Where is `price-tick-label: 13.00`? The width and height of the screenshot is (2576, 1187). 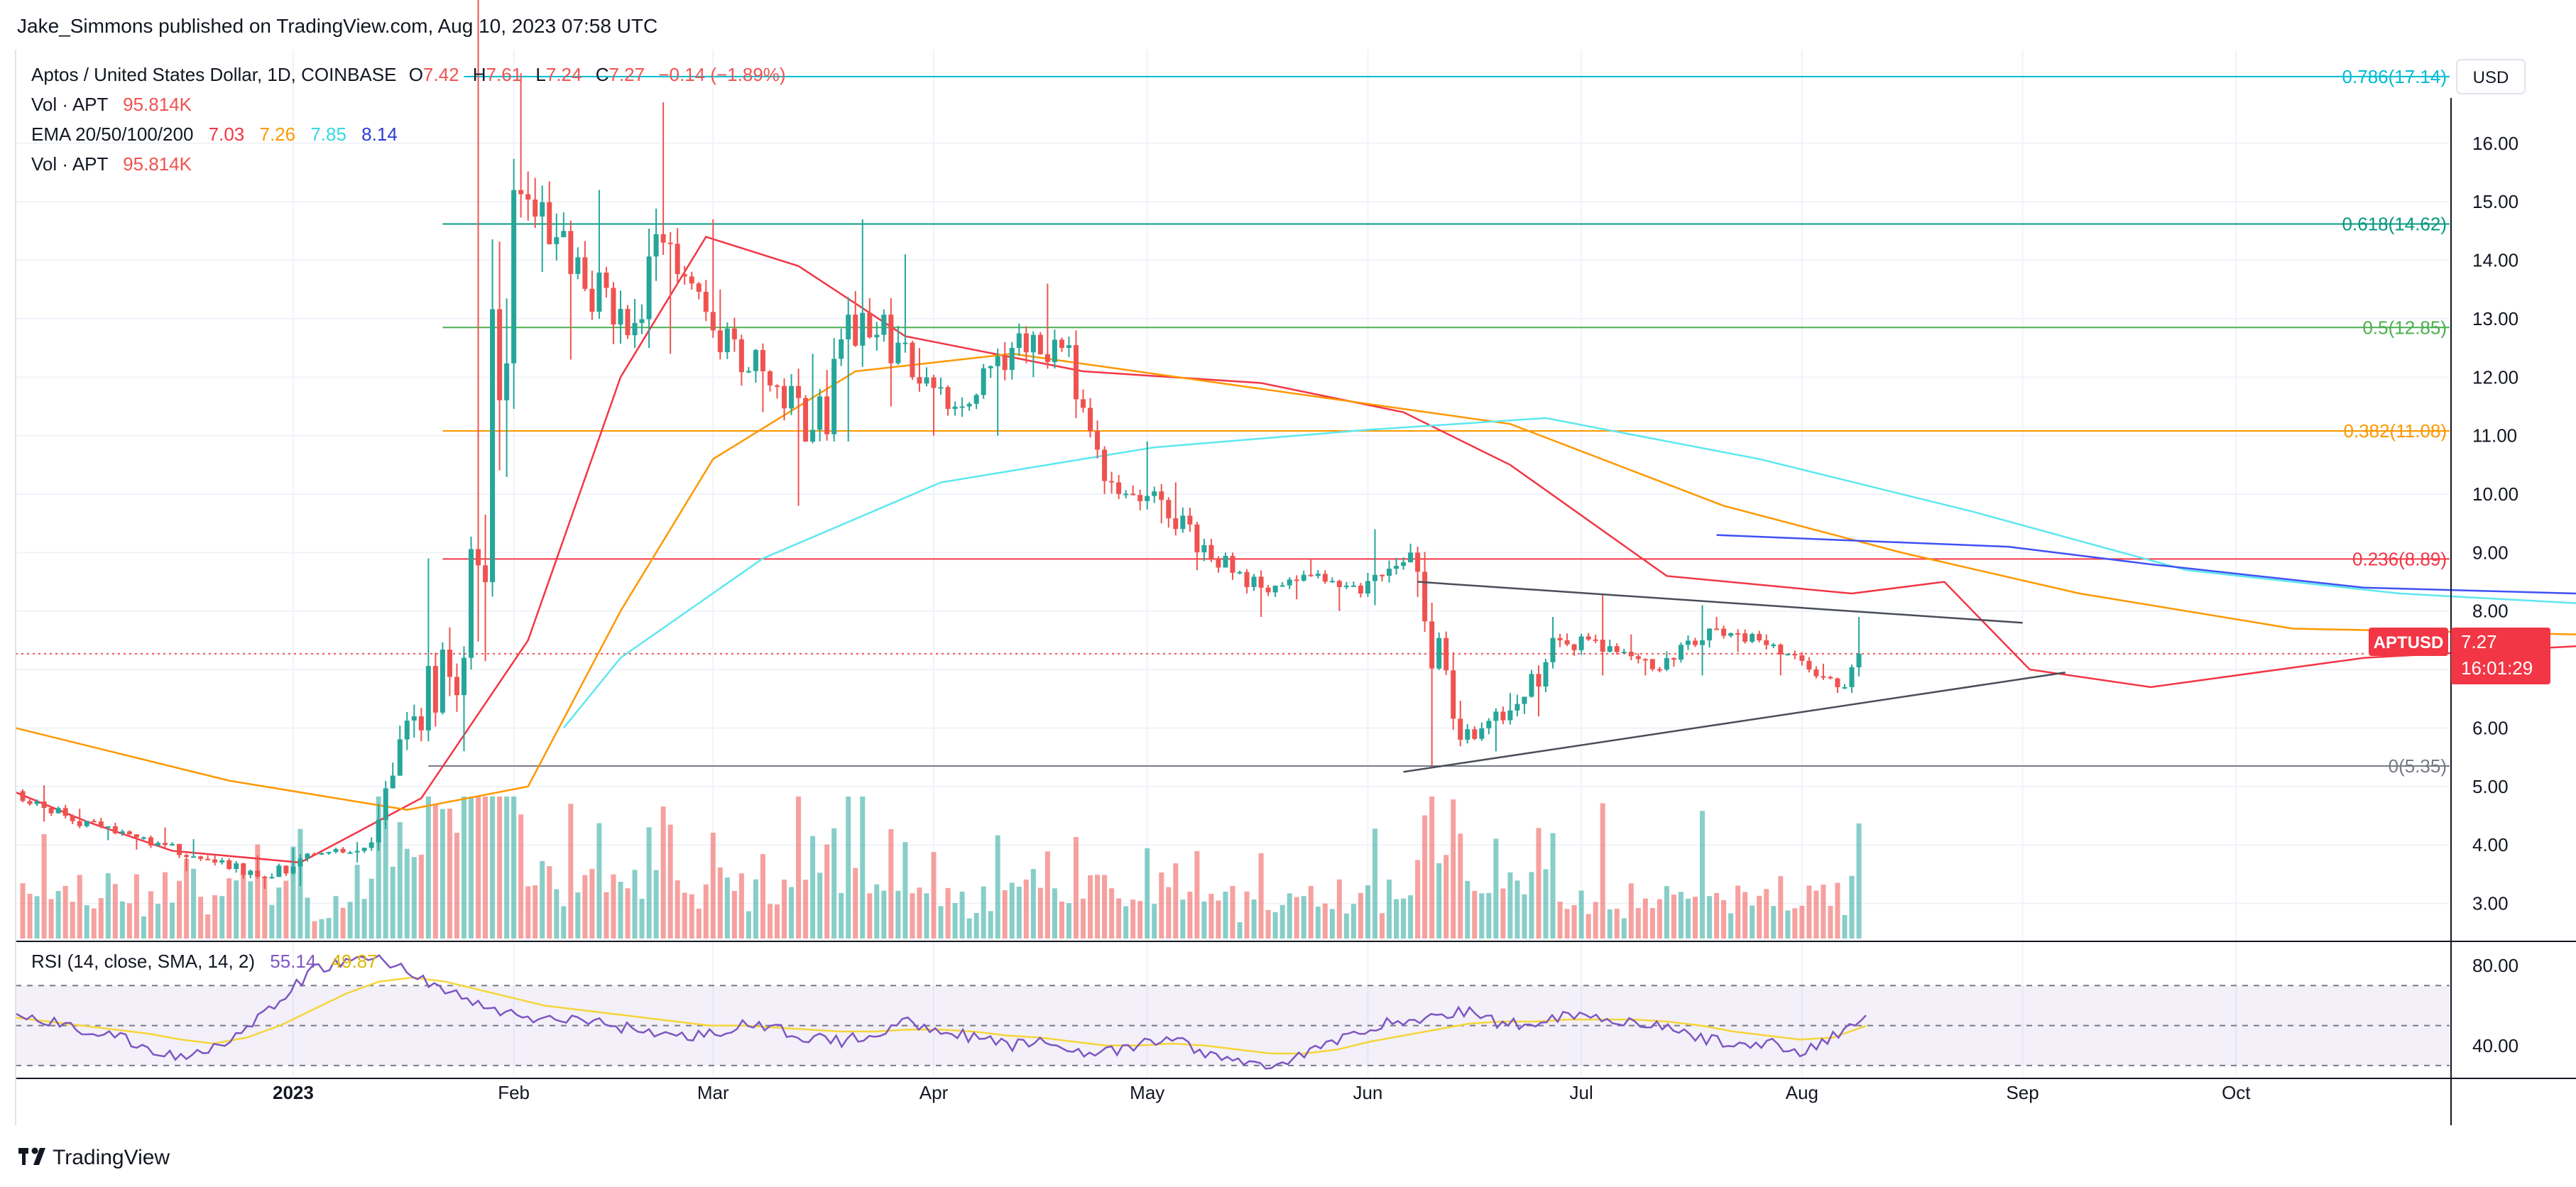 price-tick-label: 13.00 is located at coordinates (2495, 318).